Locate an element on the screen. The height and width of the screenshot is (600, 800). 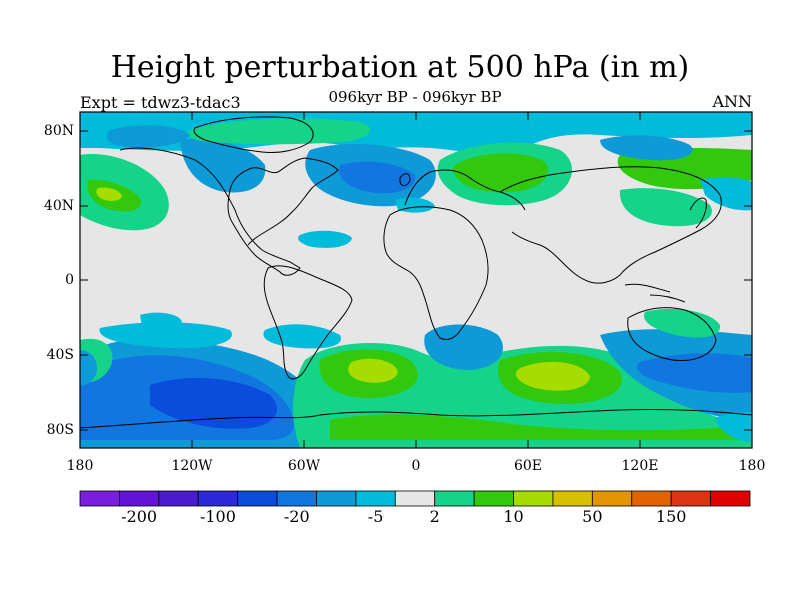
tasman-low is located at coordinates (161, 320).